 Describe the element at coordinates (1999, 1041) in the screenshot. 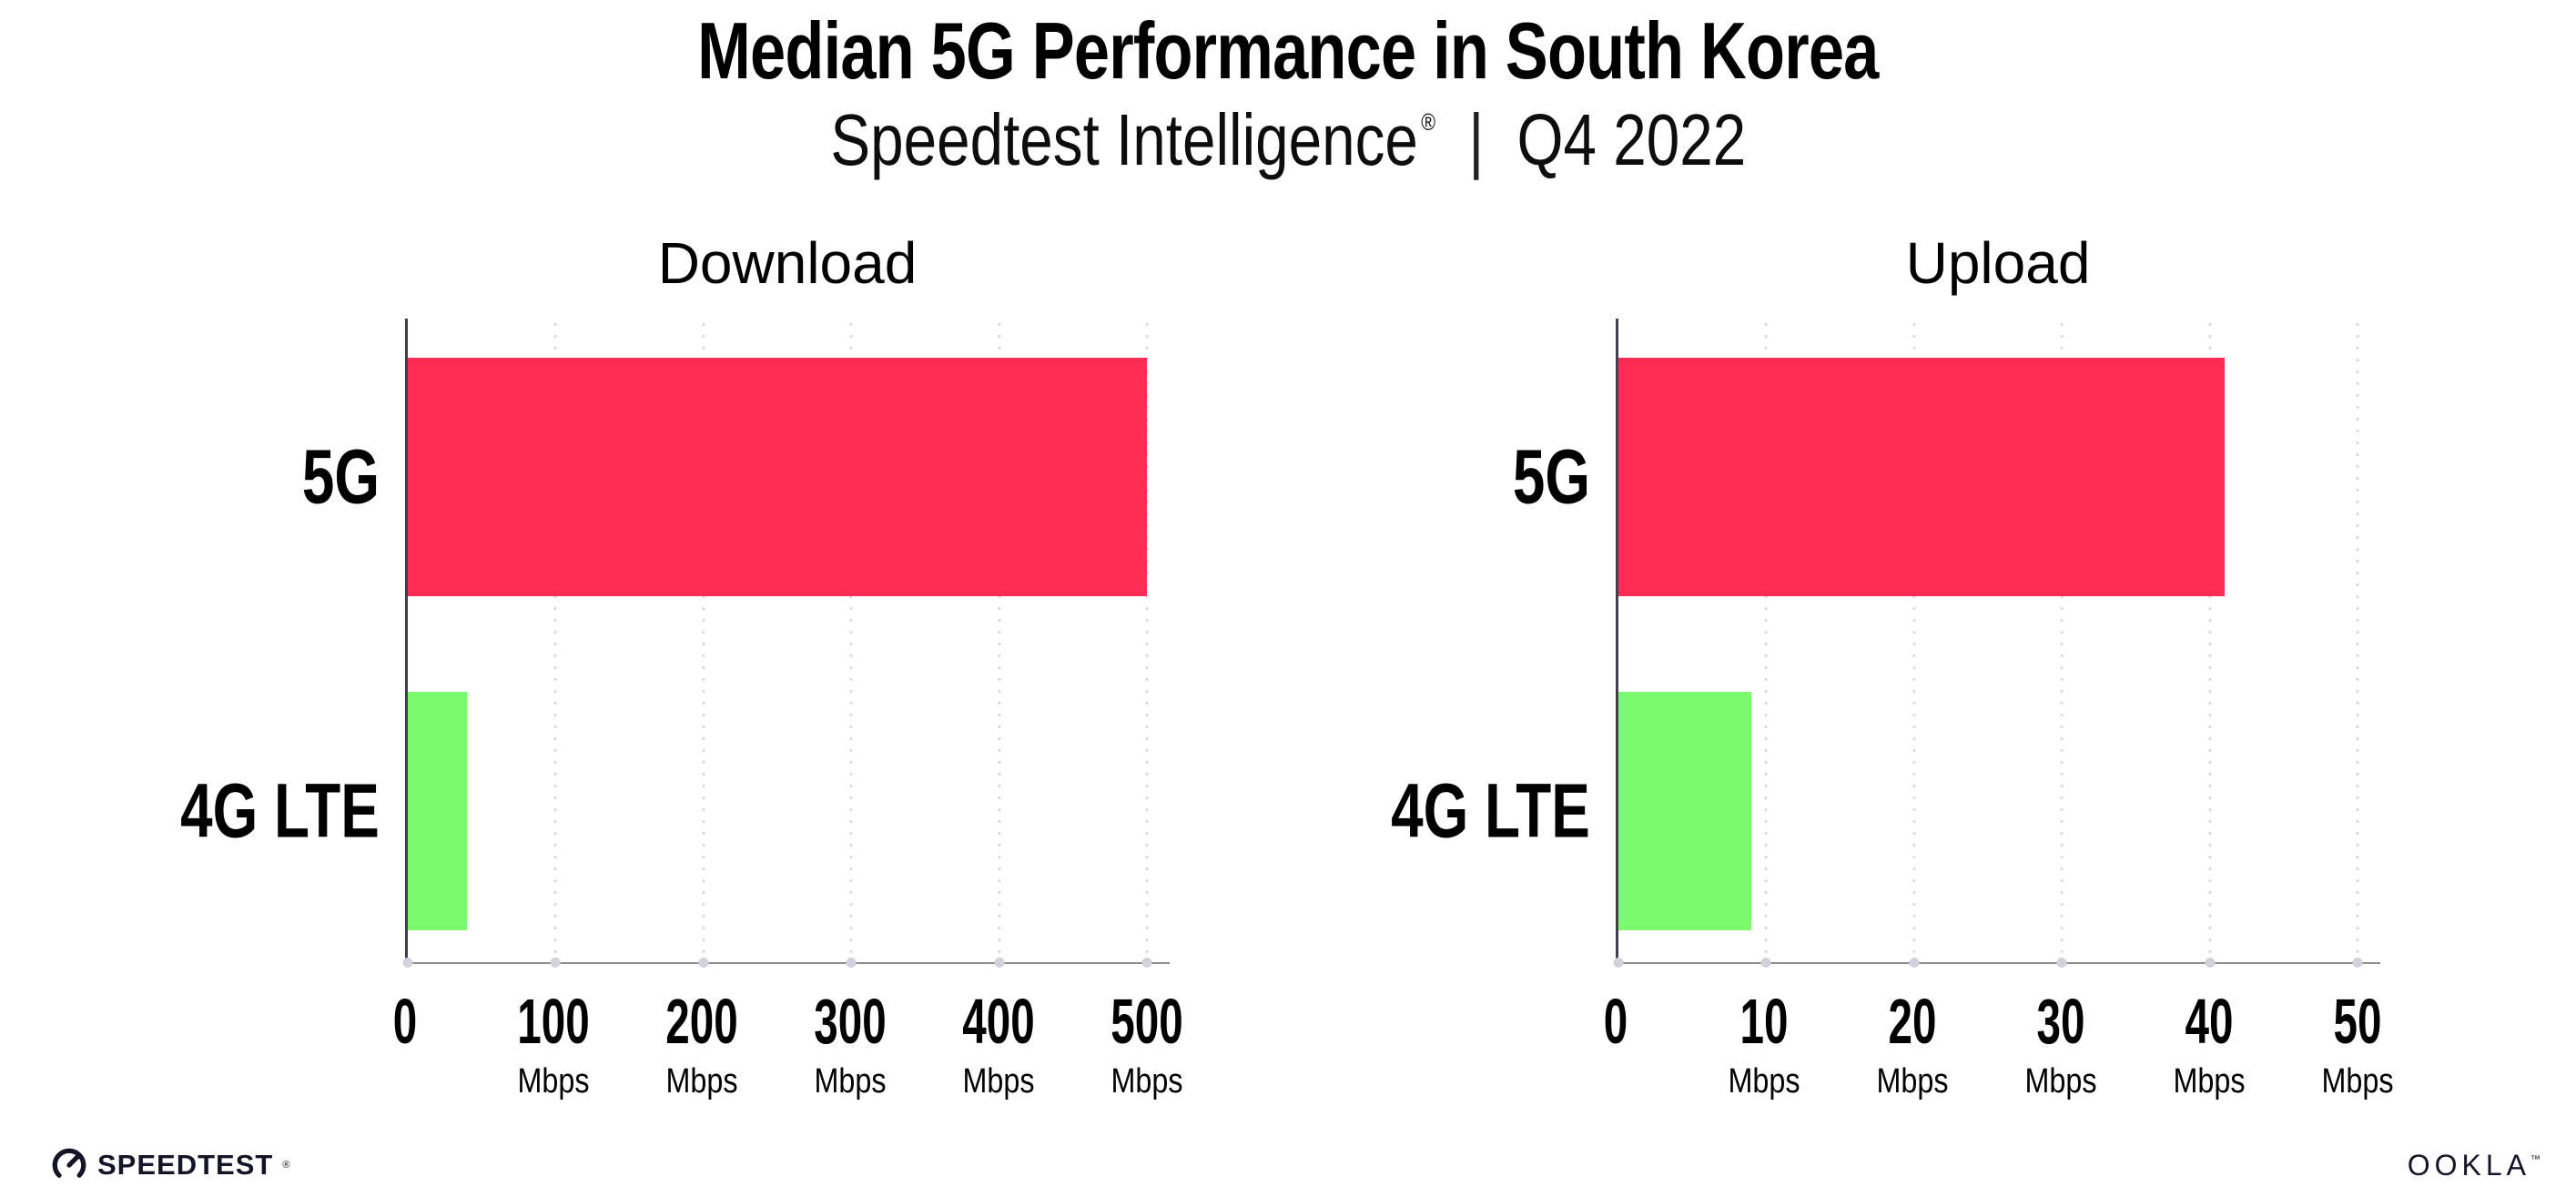

I see `upload-x-axis-ticks: 0 10 Mbps 20 Mbps 30 Mbps 40 Mbps 50 Mbps` at that location.